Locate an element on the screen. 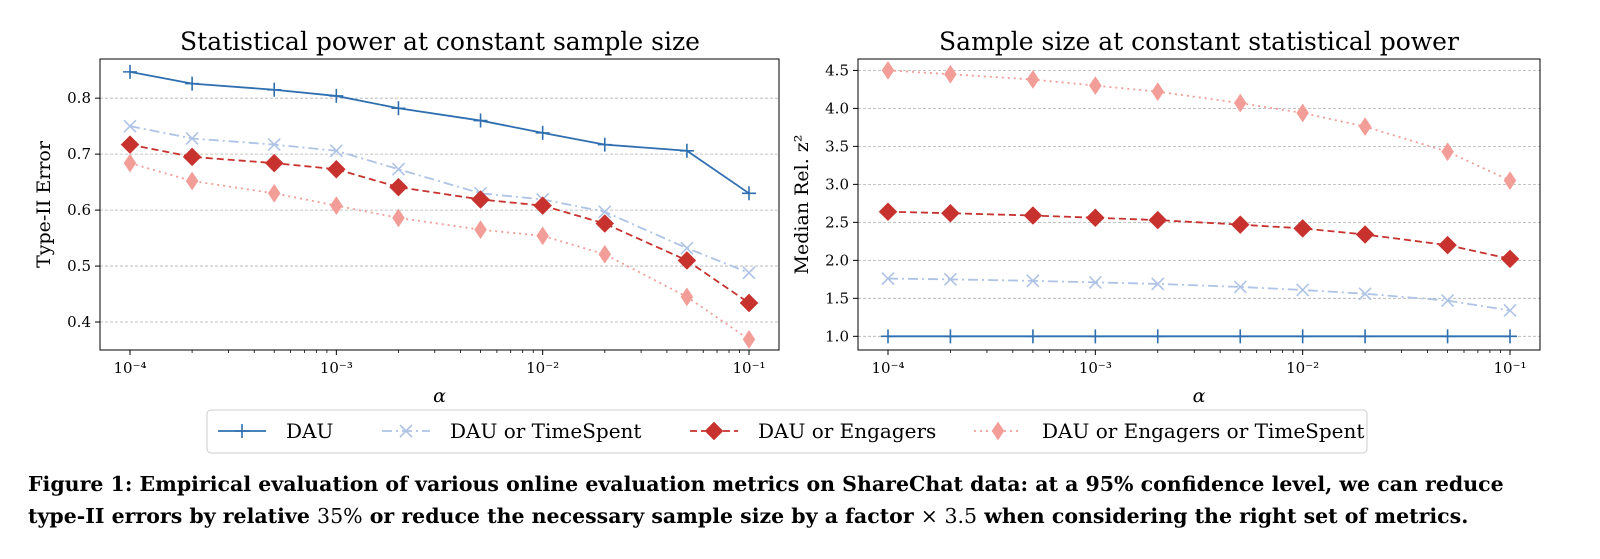  series-dau-or-engagers-or-timespent is located at coordinates (1199, 125).